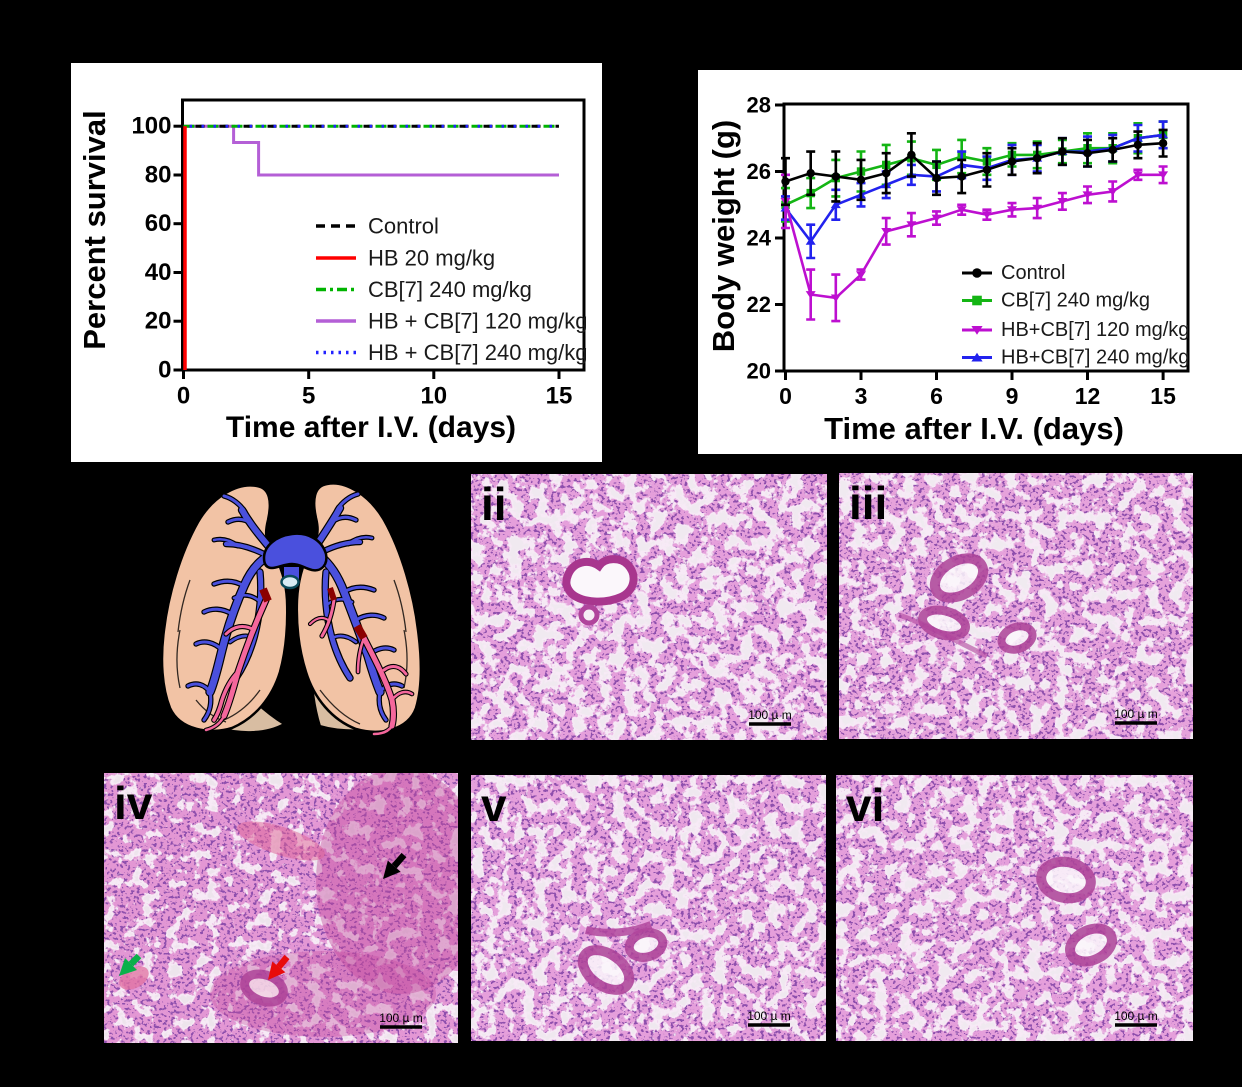 The image size is (1242, 1087). What do you see at coordinates (151, 126) in the screenshot?
I see `svg-text: 100` at bounding box center [151, 126].